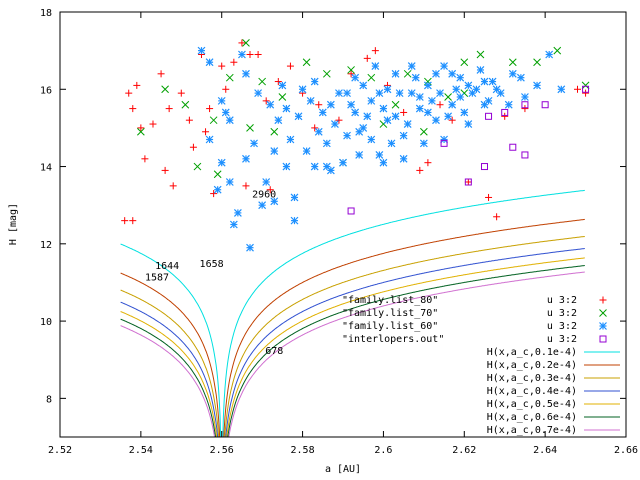 The height and width of the screenshot is (480, 640). Describe the element at coordinates (46, 168) in the screenshot. I see `y-tick-label: 14` at that location.